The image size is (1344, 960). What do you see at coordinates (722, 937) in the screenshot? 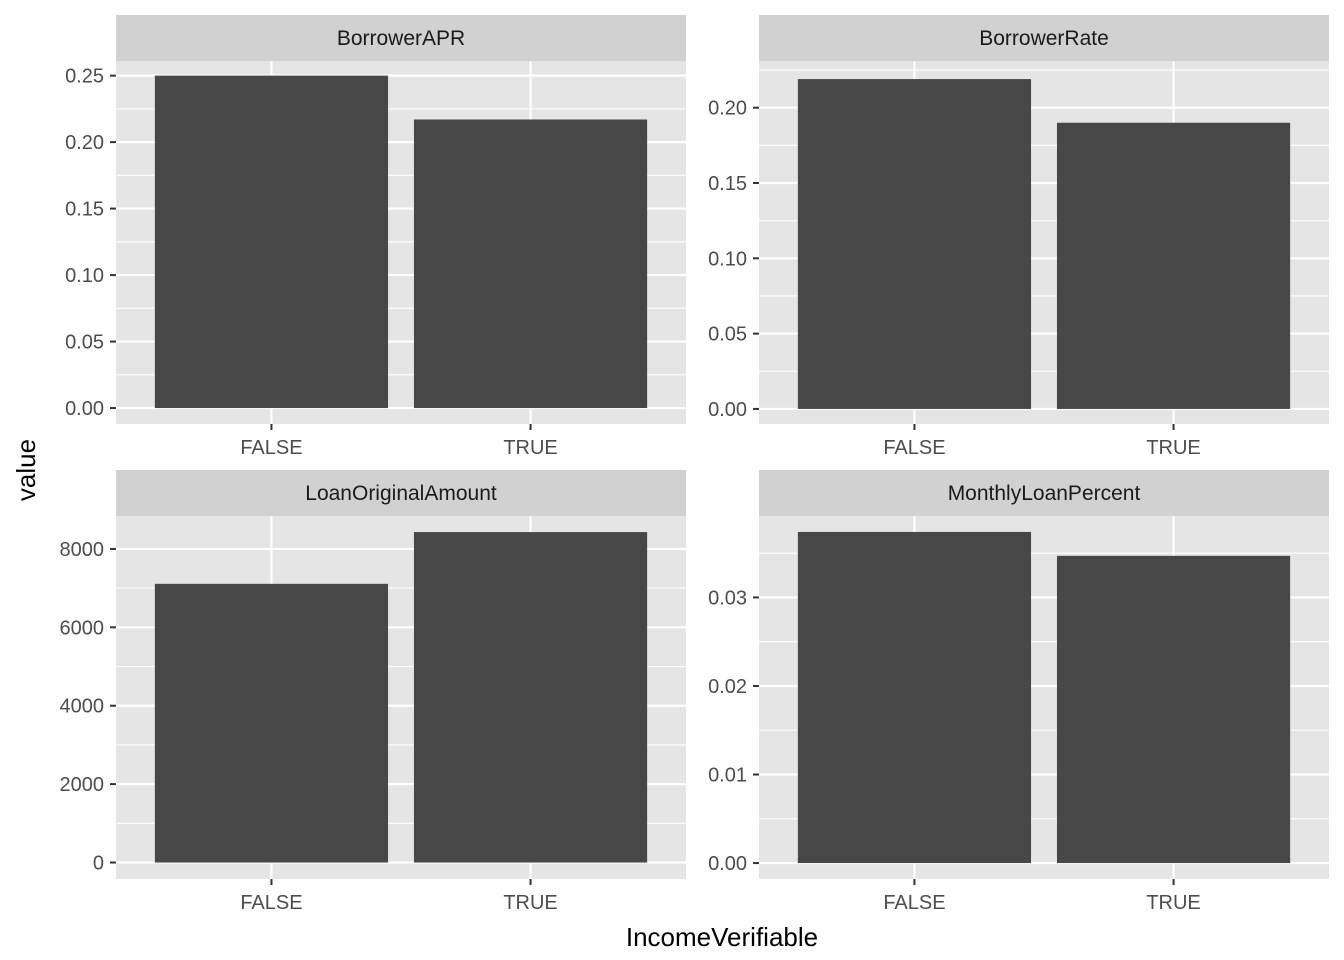
I see `x-axis-title: IncomeVerifiable` at bounding box center [722, 937].